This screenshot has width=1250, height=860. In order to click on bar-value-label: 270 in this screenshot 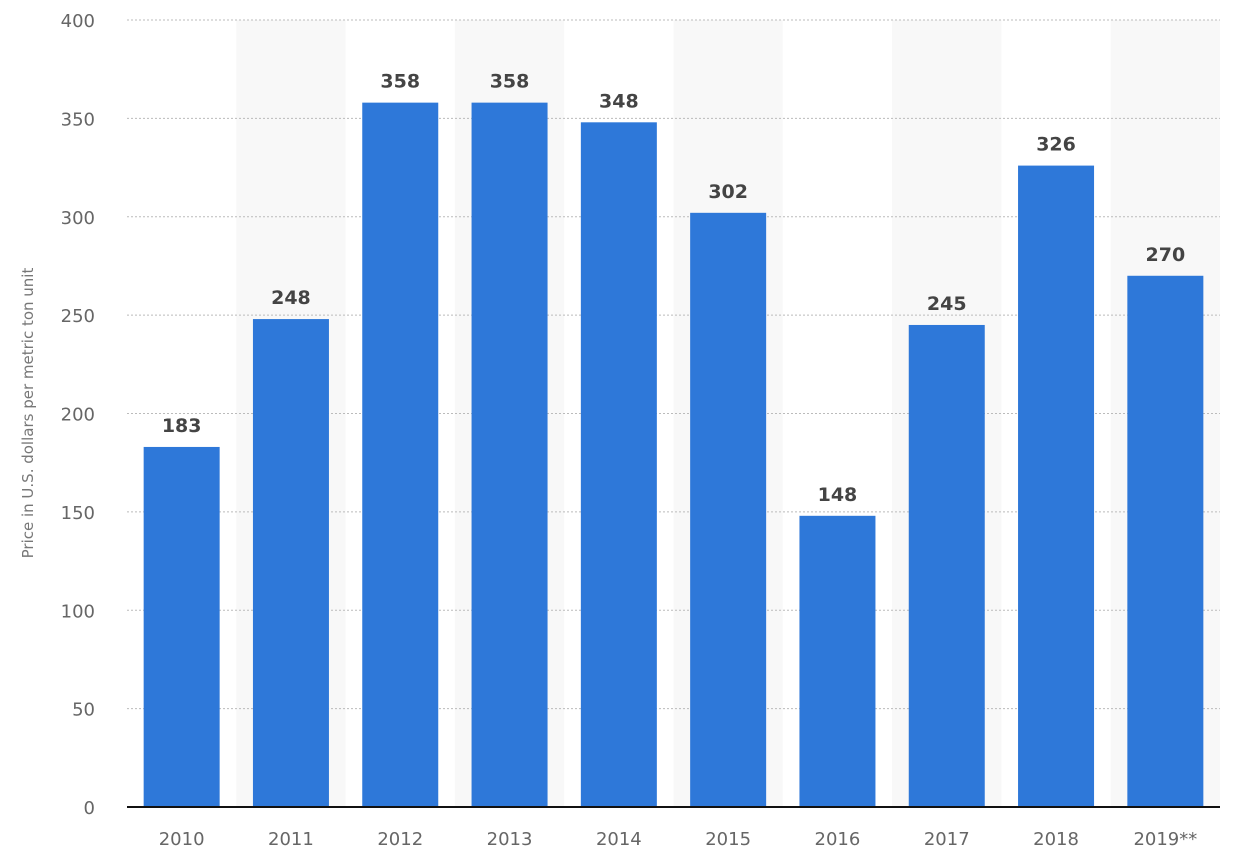, I will do `click(1166, 255)`.